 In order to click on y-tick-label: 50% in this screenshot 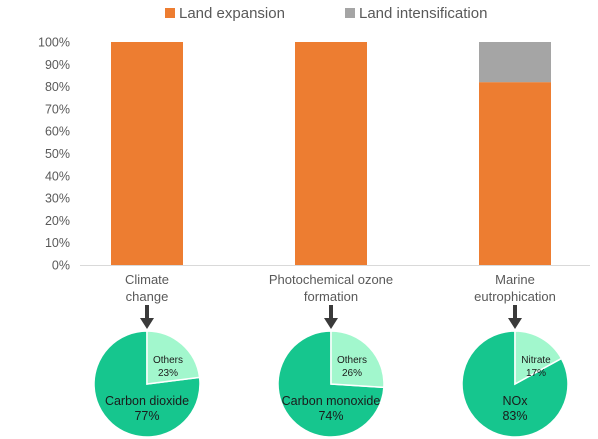, I will do `click(57, 154)`.